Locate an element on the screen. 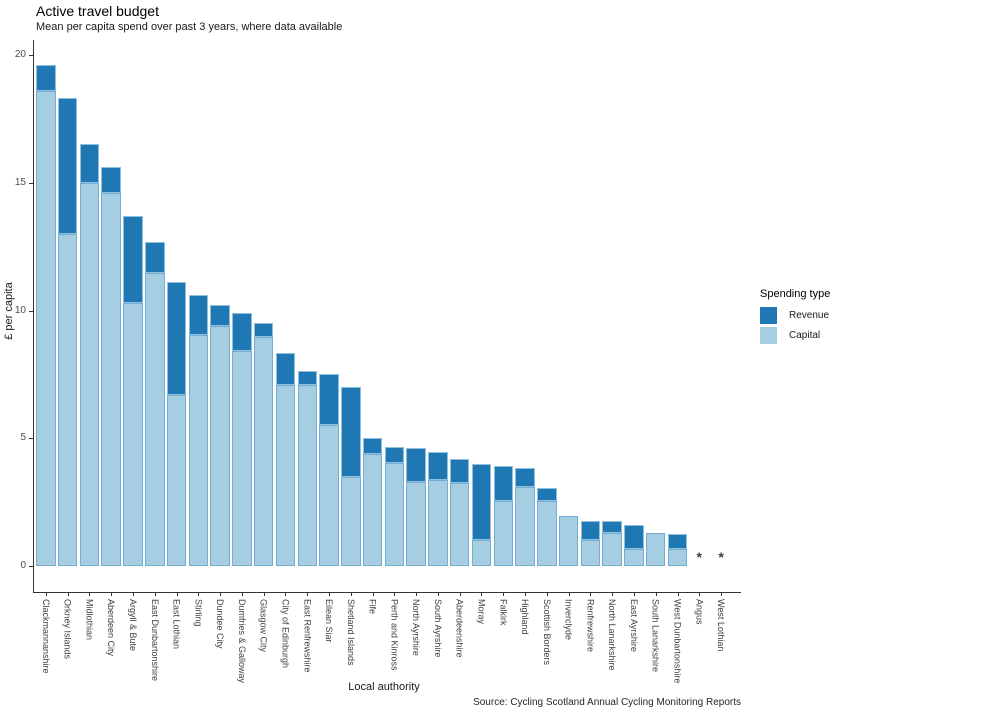 The height and width of the screenshot is (716, 988). x-tick-label: North Ayrshire is located at coordinates (416, 627).